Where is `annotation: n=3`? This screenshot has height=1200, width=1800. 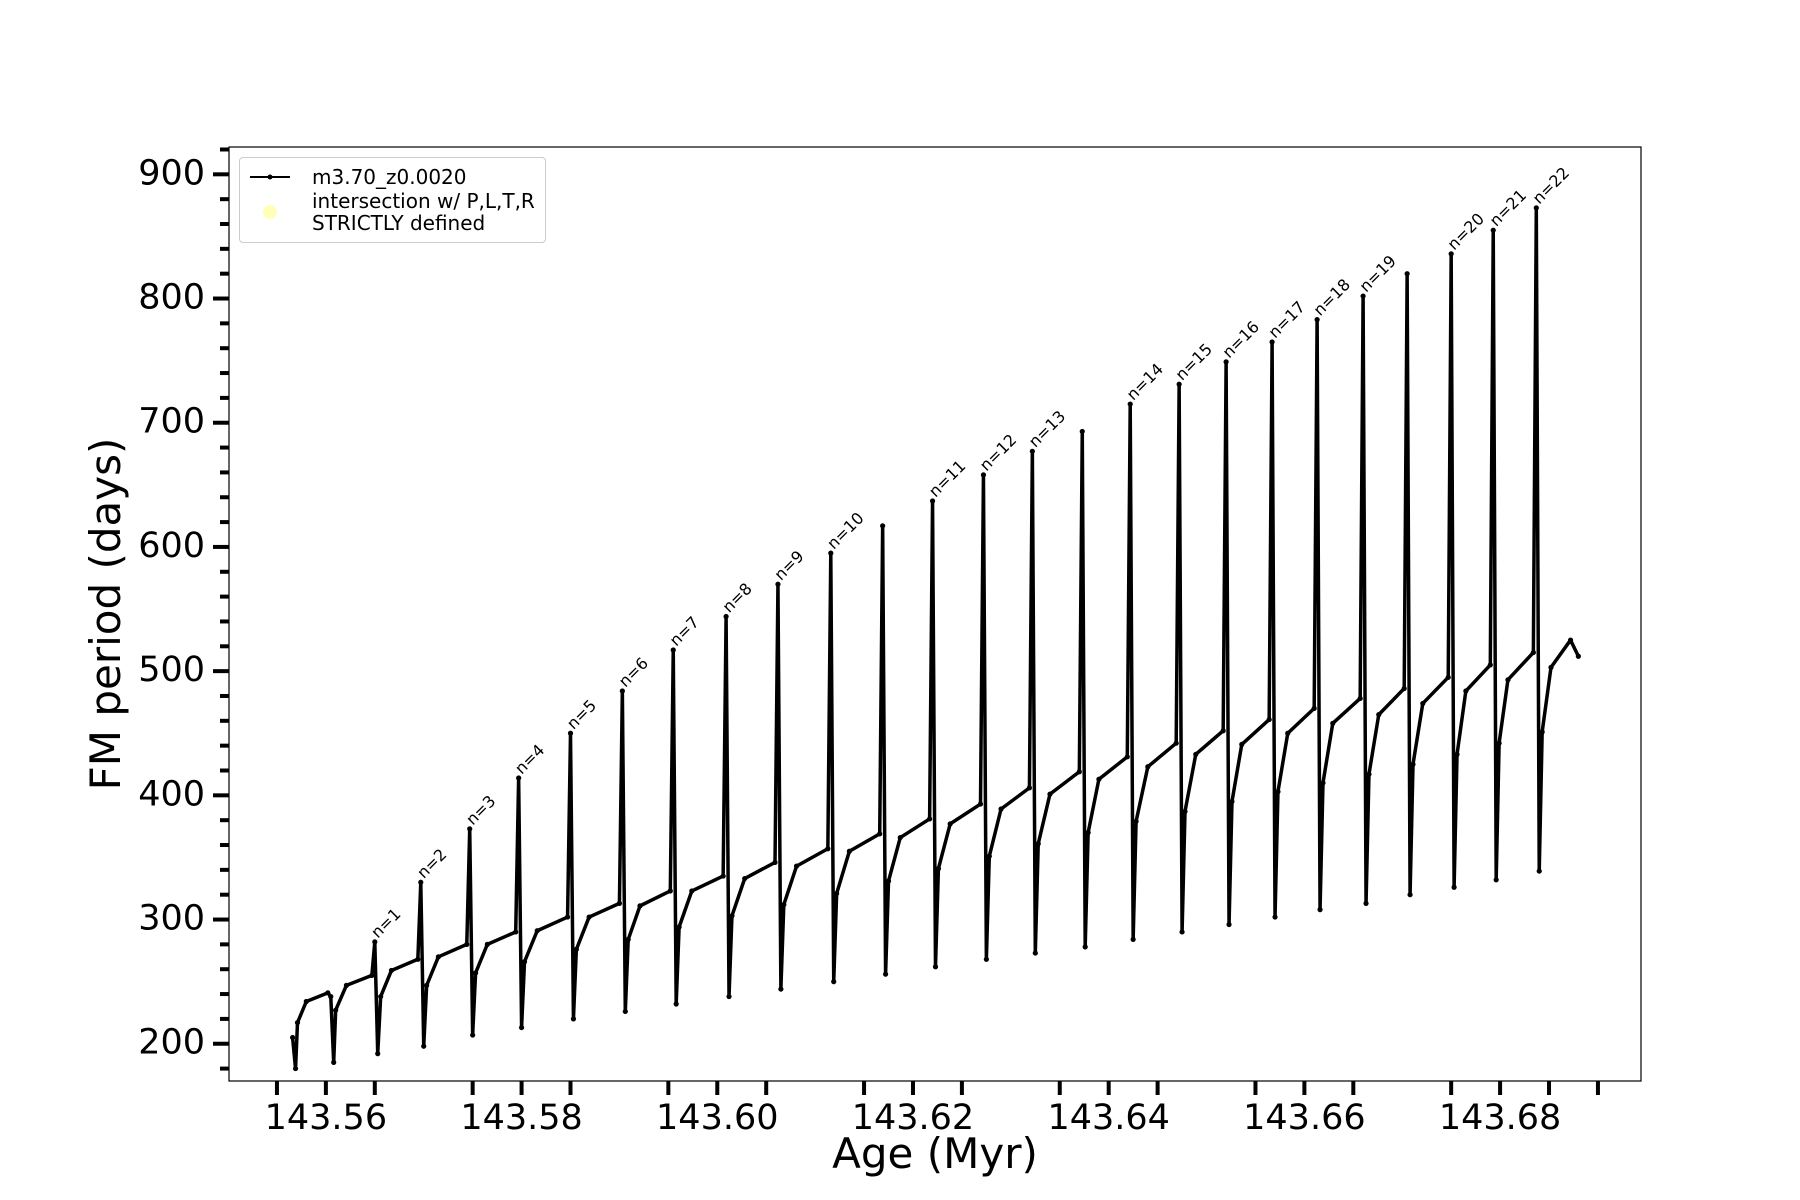 annotation: n=3 is located at coordinates (480, 809).